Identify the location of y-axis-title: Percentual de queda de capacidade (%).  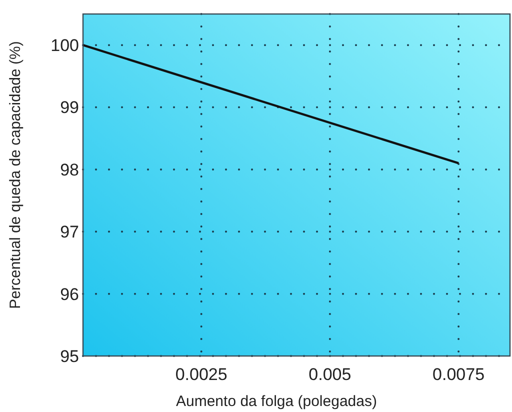
(15, 175).